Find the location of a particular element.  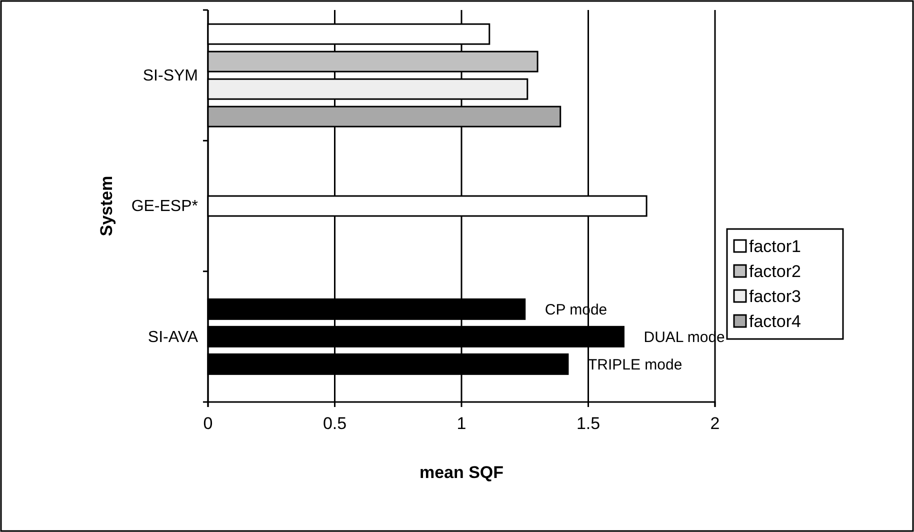

legend-label: factor3 is located at coordinates (775, 296).